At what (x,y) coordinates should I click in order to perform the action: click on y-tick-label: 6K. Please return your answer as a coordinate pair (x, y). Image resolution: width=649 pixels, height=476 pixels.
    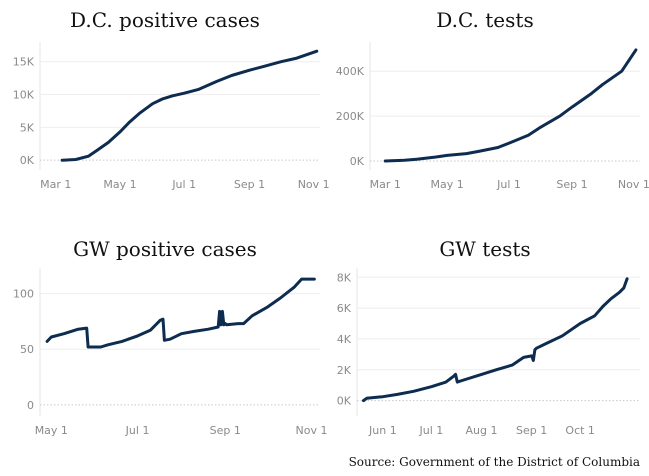
    Looking at the image, I should click on (344, 308).